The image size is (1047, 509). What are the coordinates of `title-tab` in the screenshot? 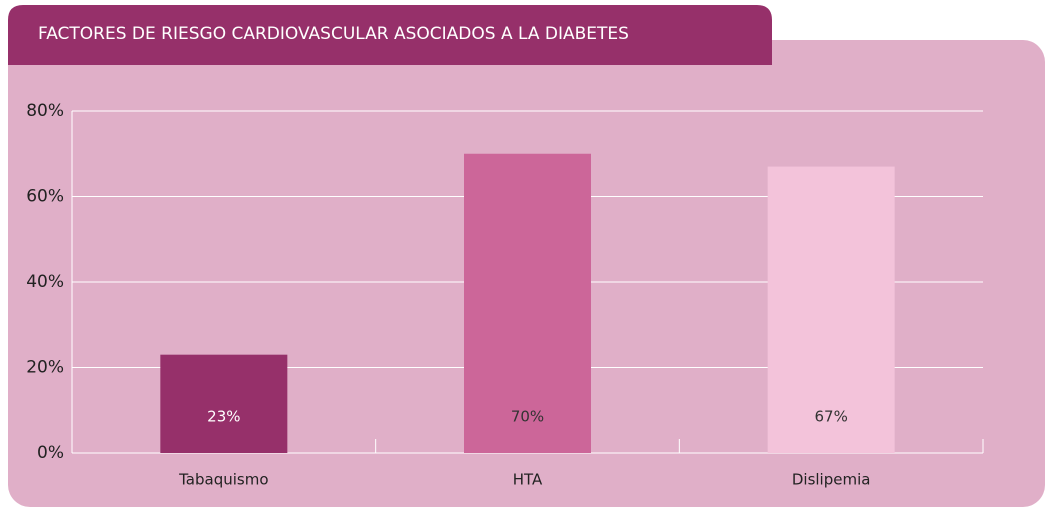 It's located at (390, 35).